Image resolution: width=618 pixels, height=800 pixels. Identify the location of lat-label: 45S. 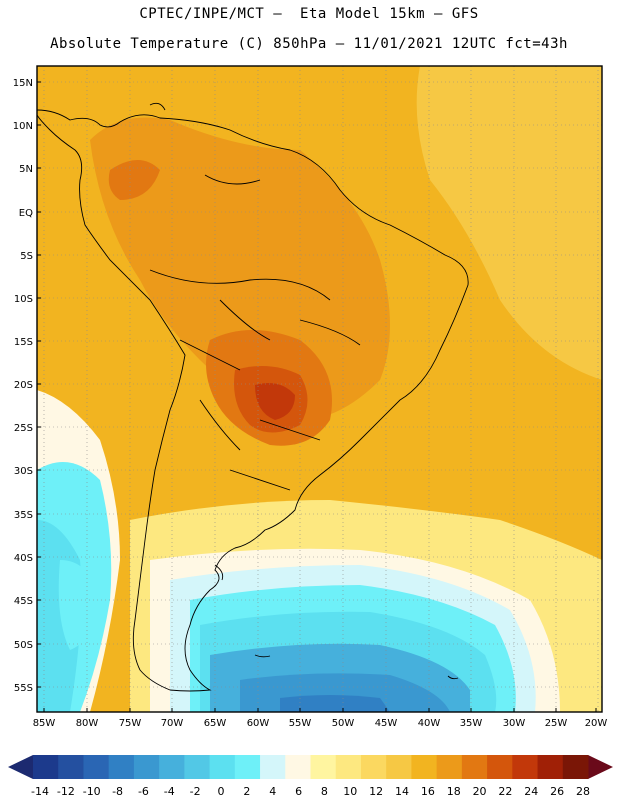
(23, 601).